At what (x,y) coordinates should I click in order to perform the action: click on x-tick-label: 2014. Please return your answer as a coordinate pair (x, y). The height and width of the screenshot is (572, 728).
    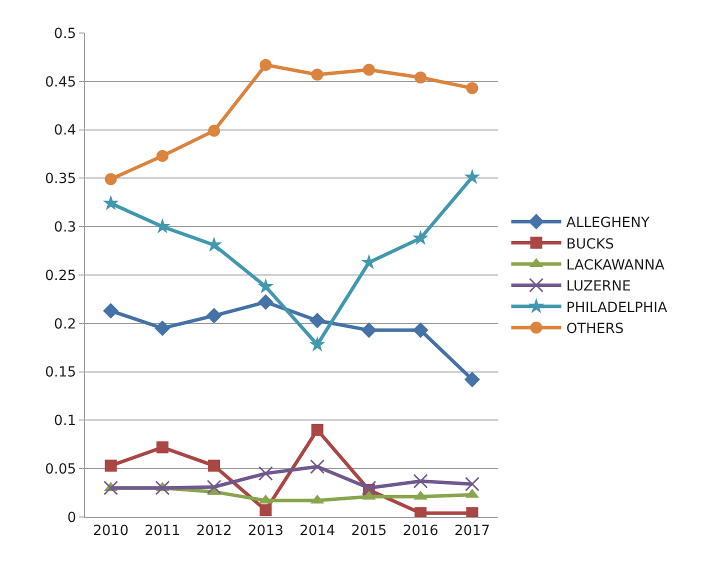
    Looking at the image, I should click on (317, 530).